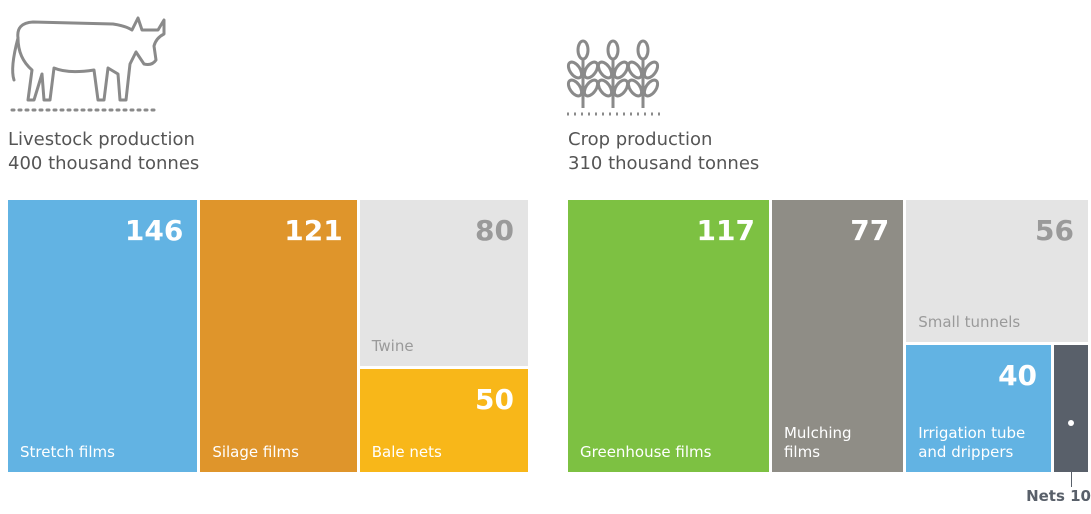 The height and width of the screenshot is (514, 1091). I want to click on treemap-cell: 80 Twine, so click(443, 283).